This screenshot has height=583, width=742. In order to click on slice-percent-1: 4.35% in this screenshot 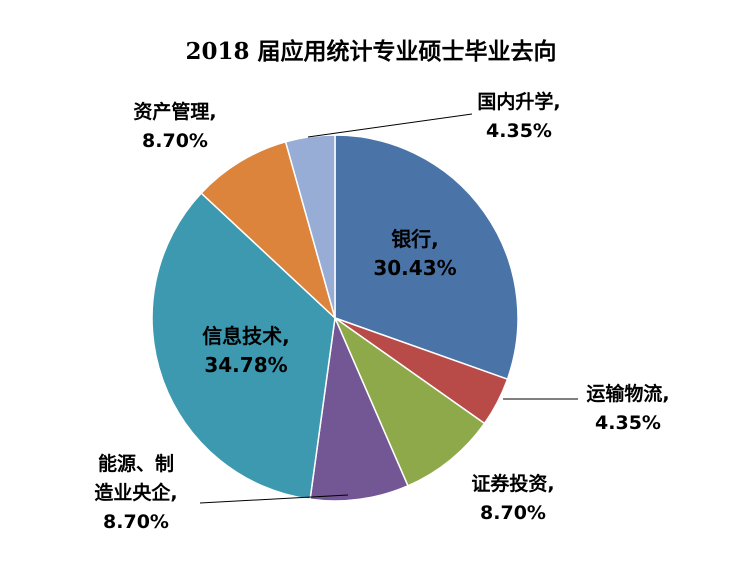, I will do `click(628, 423)`.